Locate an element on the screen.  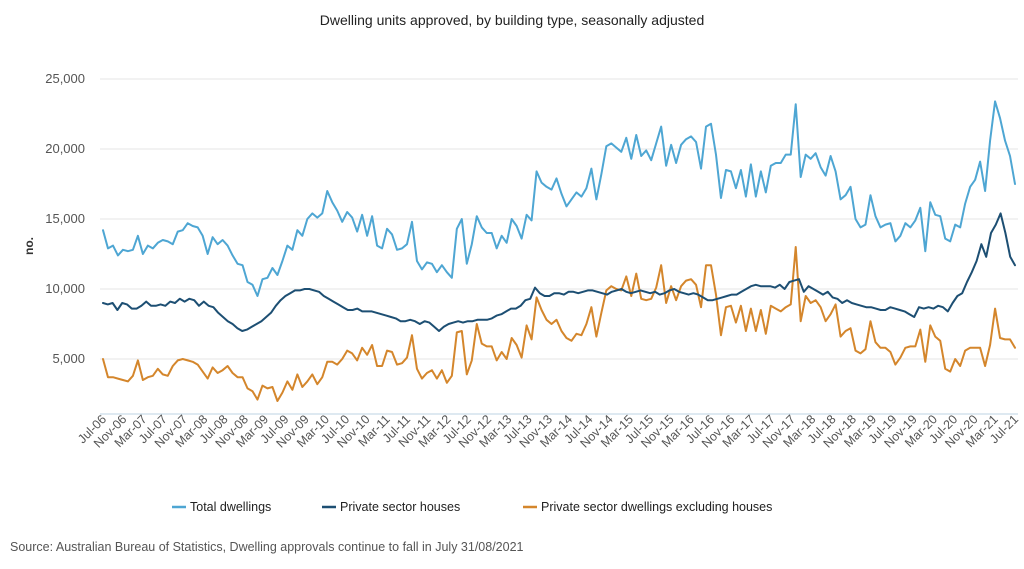
y-axis-label: no. is located at coordinates (29, 246).